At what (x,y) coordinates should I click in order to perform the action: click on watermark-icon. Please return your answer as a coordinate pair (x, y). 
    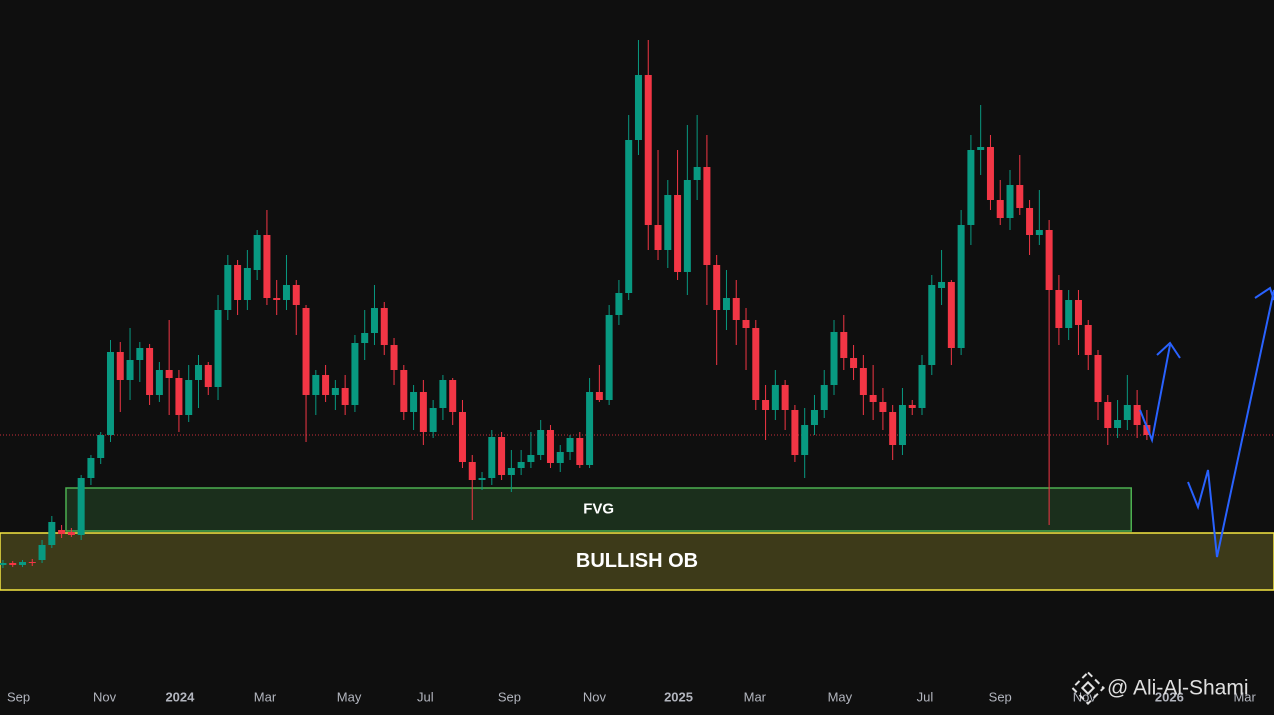
    Looking at the image, I should click on (1088, 688).